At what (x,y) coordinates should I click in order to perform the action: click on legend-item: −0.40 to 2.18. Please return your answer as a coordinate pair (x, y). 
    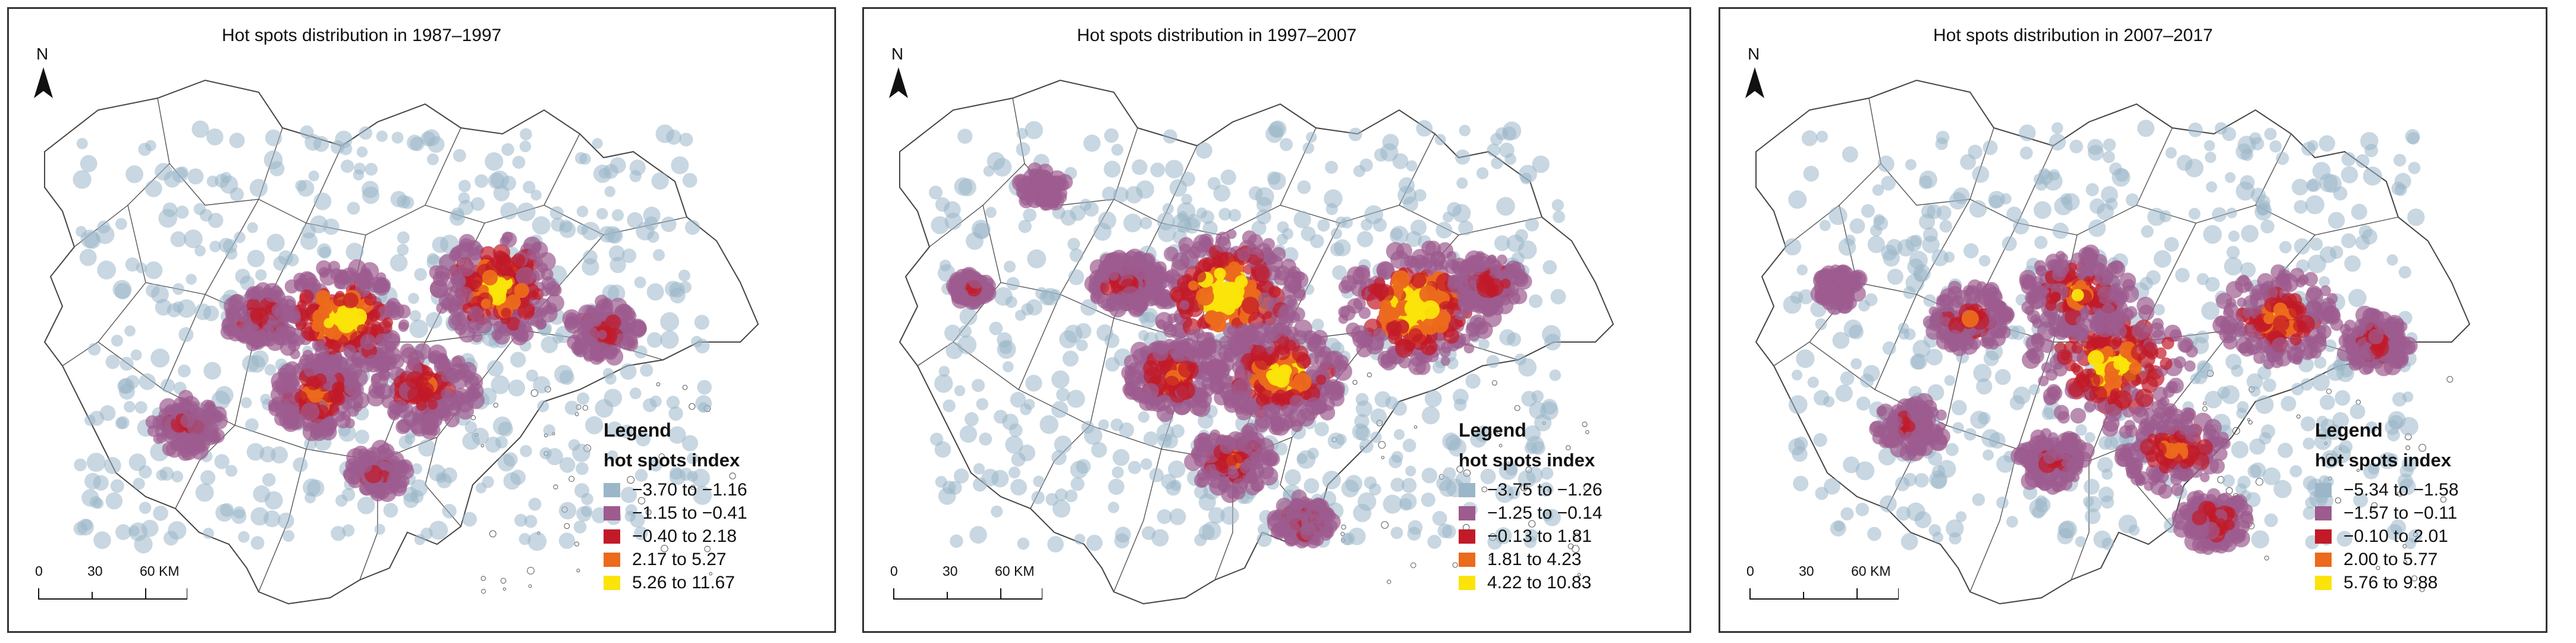
    Looking at the image, I should click on (675, 536).